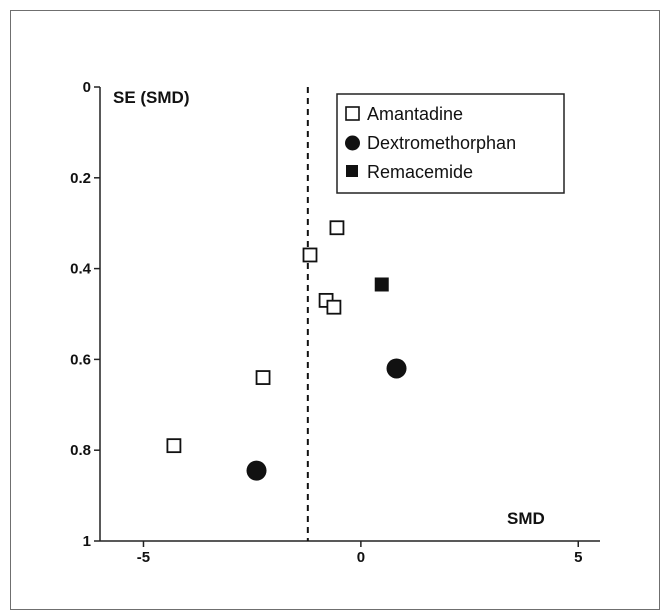 The height and width of the screenshot is (610, 672). I want to click on x-tick-label: 5, so click(578, 557).